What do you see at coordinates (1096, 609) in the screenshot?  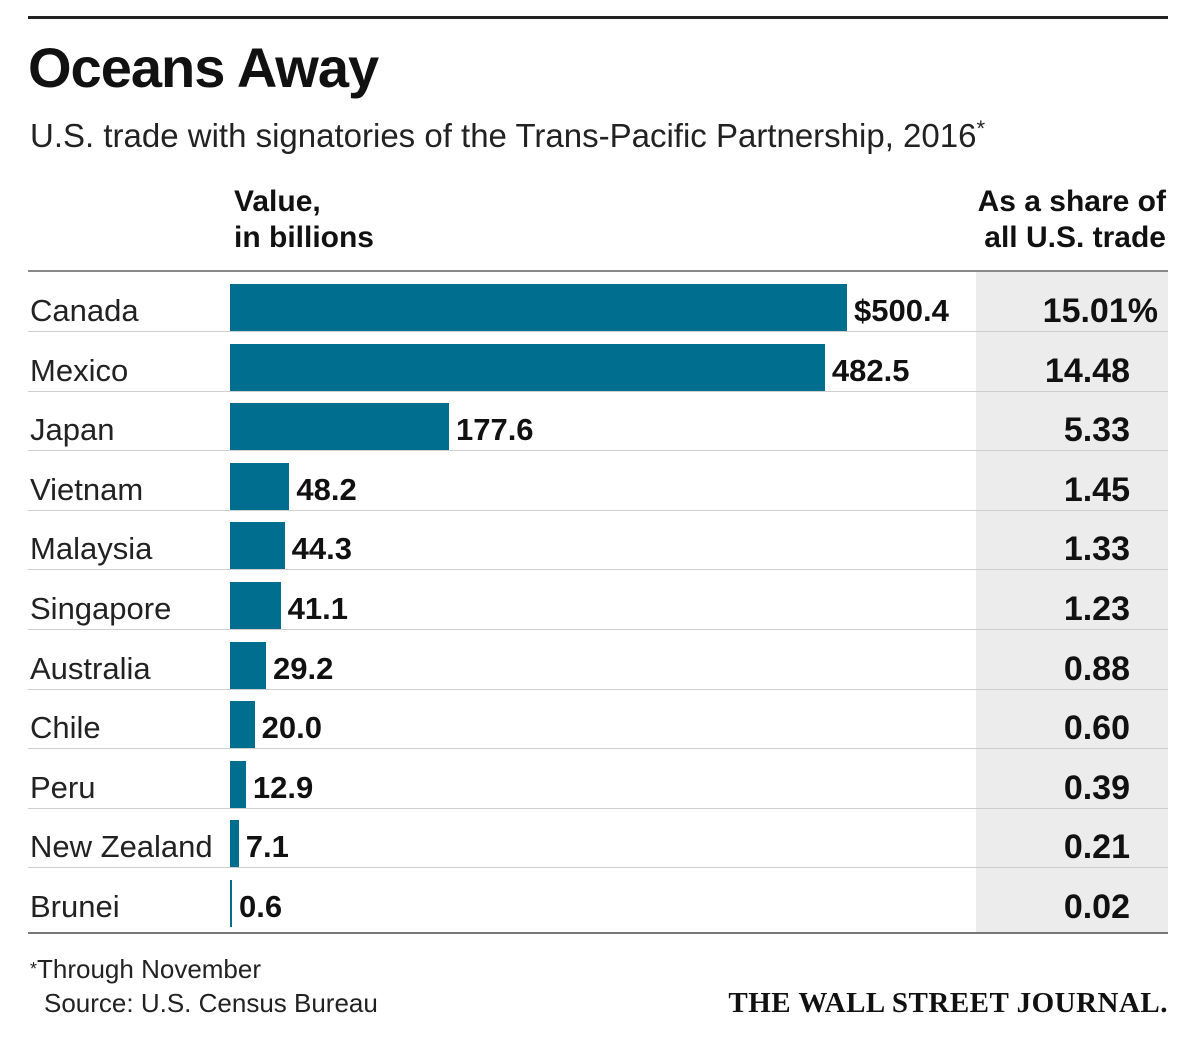 I see `share-label: 1.23` at bounding box center [1096, 609].